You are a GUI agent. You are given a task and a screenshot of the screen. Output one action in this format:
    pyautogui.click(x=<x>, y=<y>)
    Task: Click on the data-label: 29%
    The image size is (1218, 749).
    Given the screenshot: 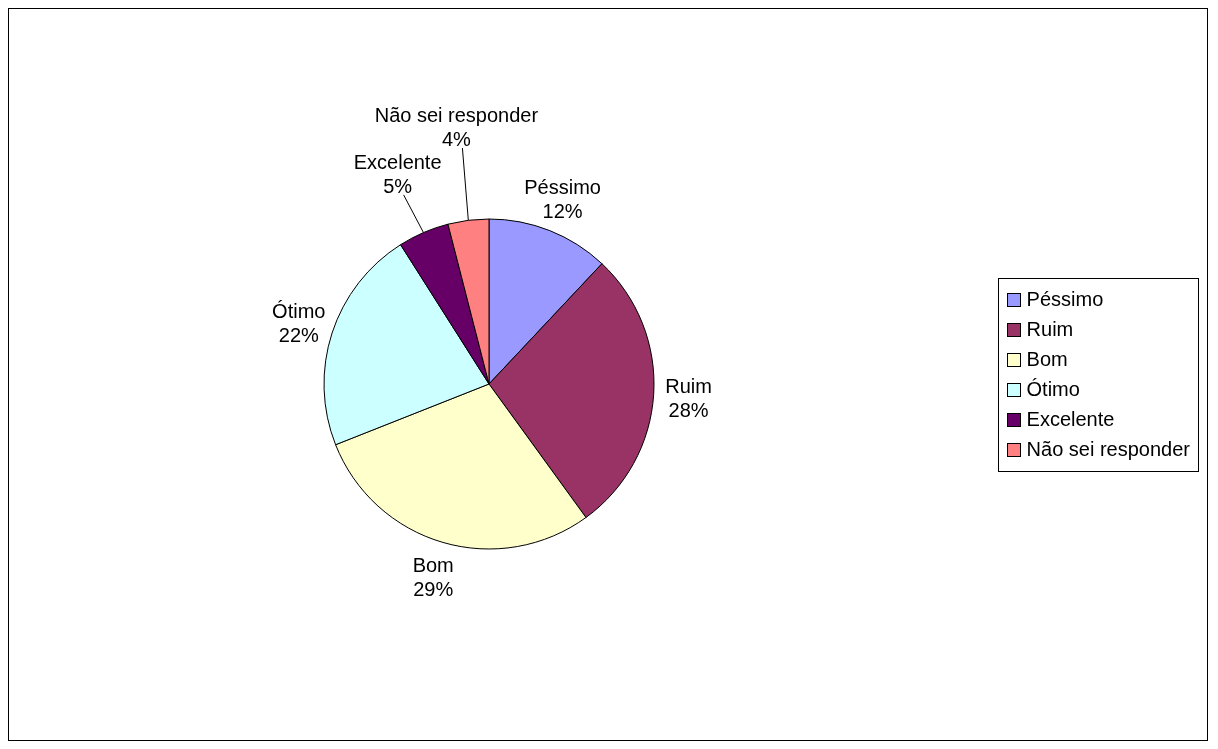 What is the action you would take?
    pyautogui.click(x=433, y=589)
    